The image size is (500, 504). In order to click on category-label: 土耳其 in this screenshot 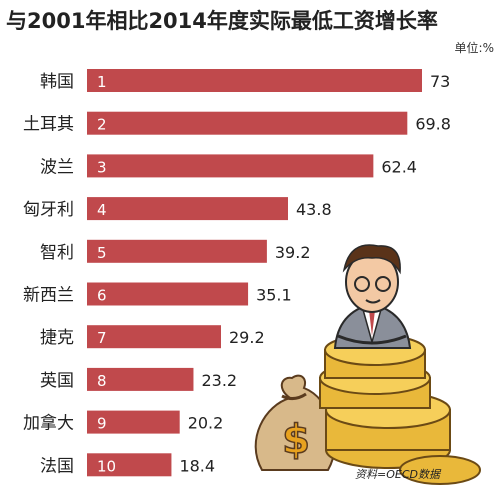, I will do `click(48, 125)`.